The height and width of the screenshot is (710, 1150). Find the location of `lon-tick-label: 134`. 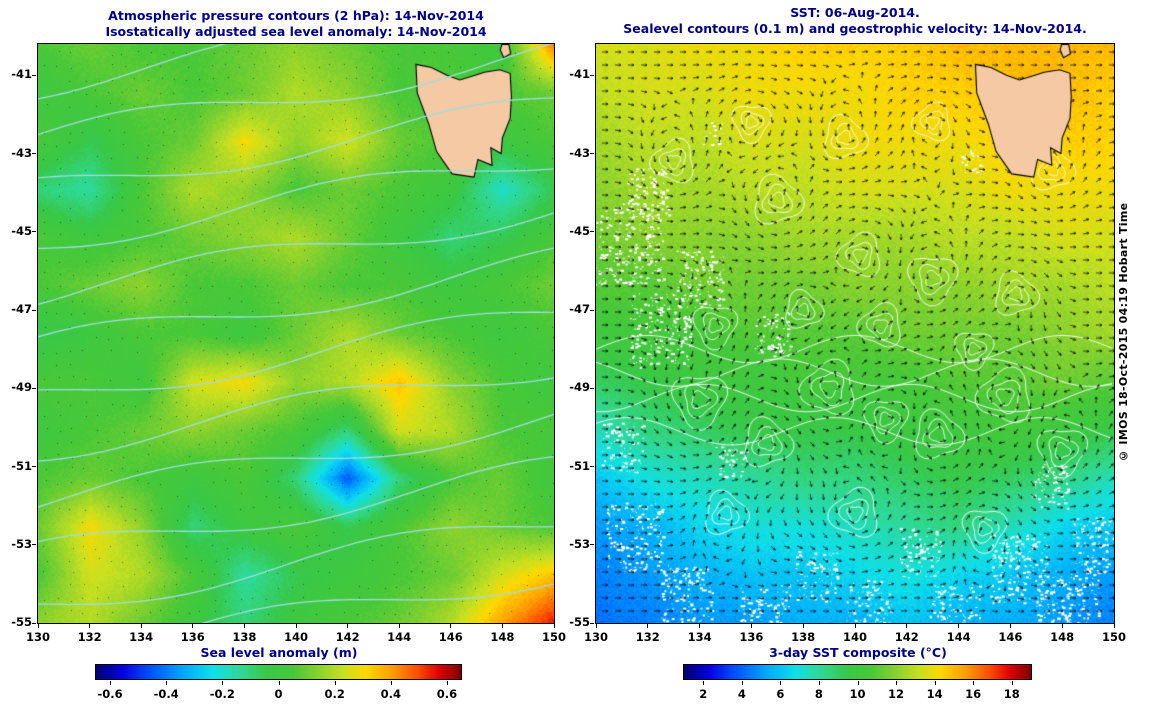

lon-tick-label: 134 is located at coordinates (699, 637).